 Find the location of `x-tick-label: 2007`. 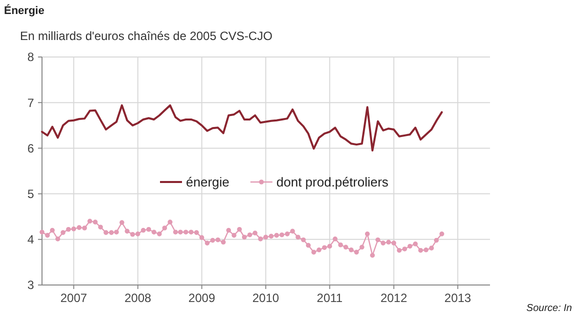

x-tick-label: 2007 is located at coordinates (74, 298).